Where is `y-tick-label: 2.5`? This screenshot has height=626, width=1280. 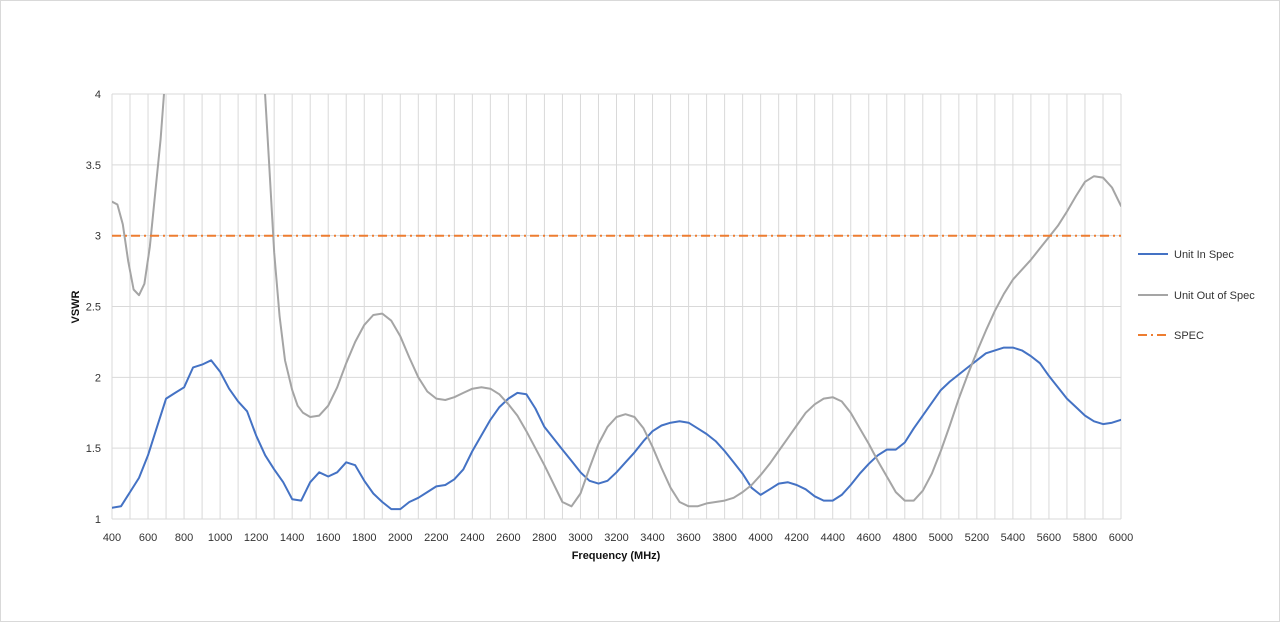
y-tick-label: 2.5 is located at coordinates (93, 308).